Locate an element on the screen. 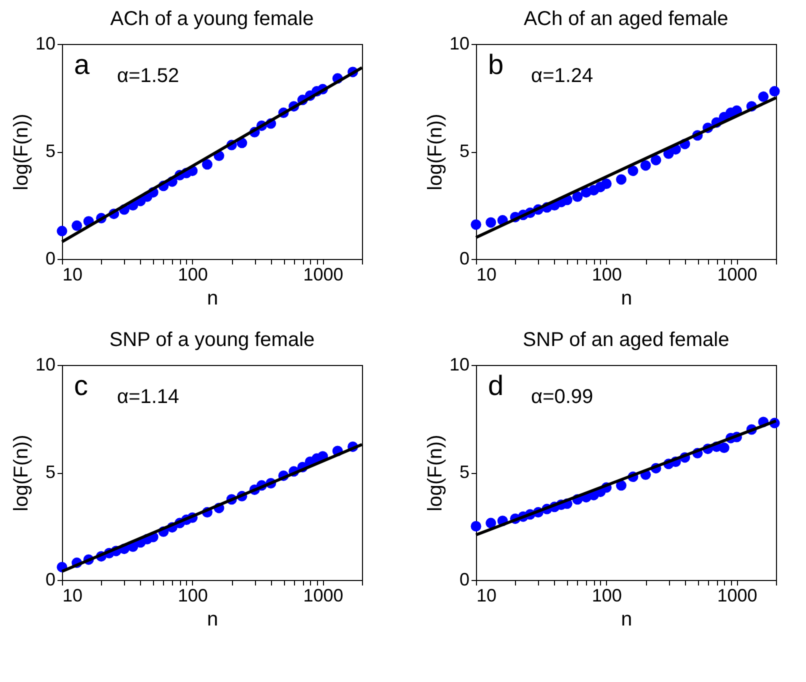  annotation: α=1.52 is located at coordinates (148, 76).